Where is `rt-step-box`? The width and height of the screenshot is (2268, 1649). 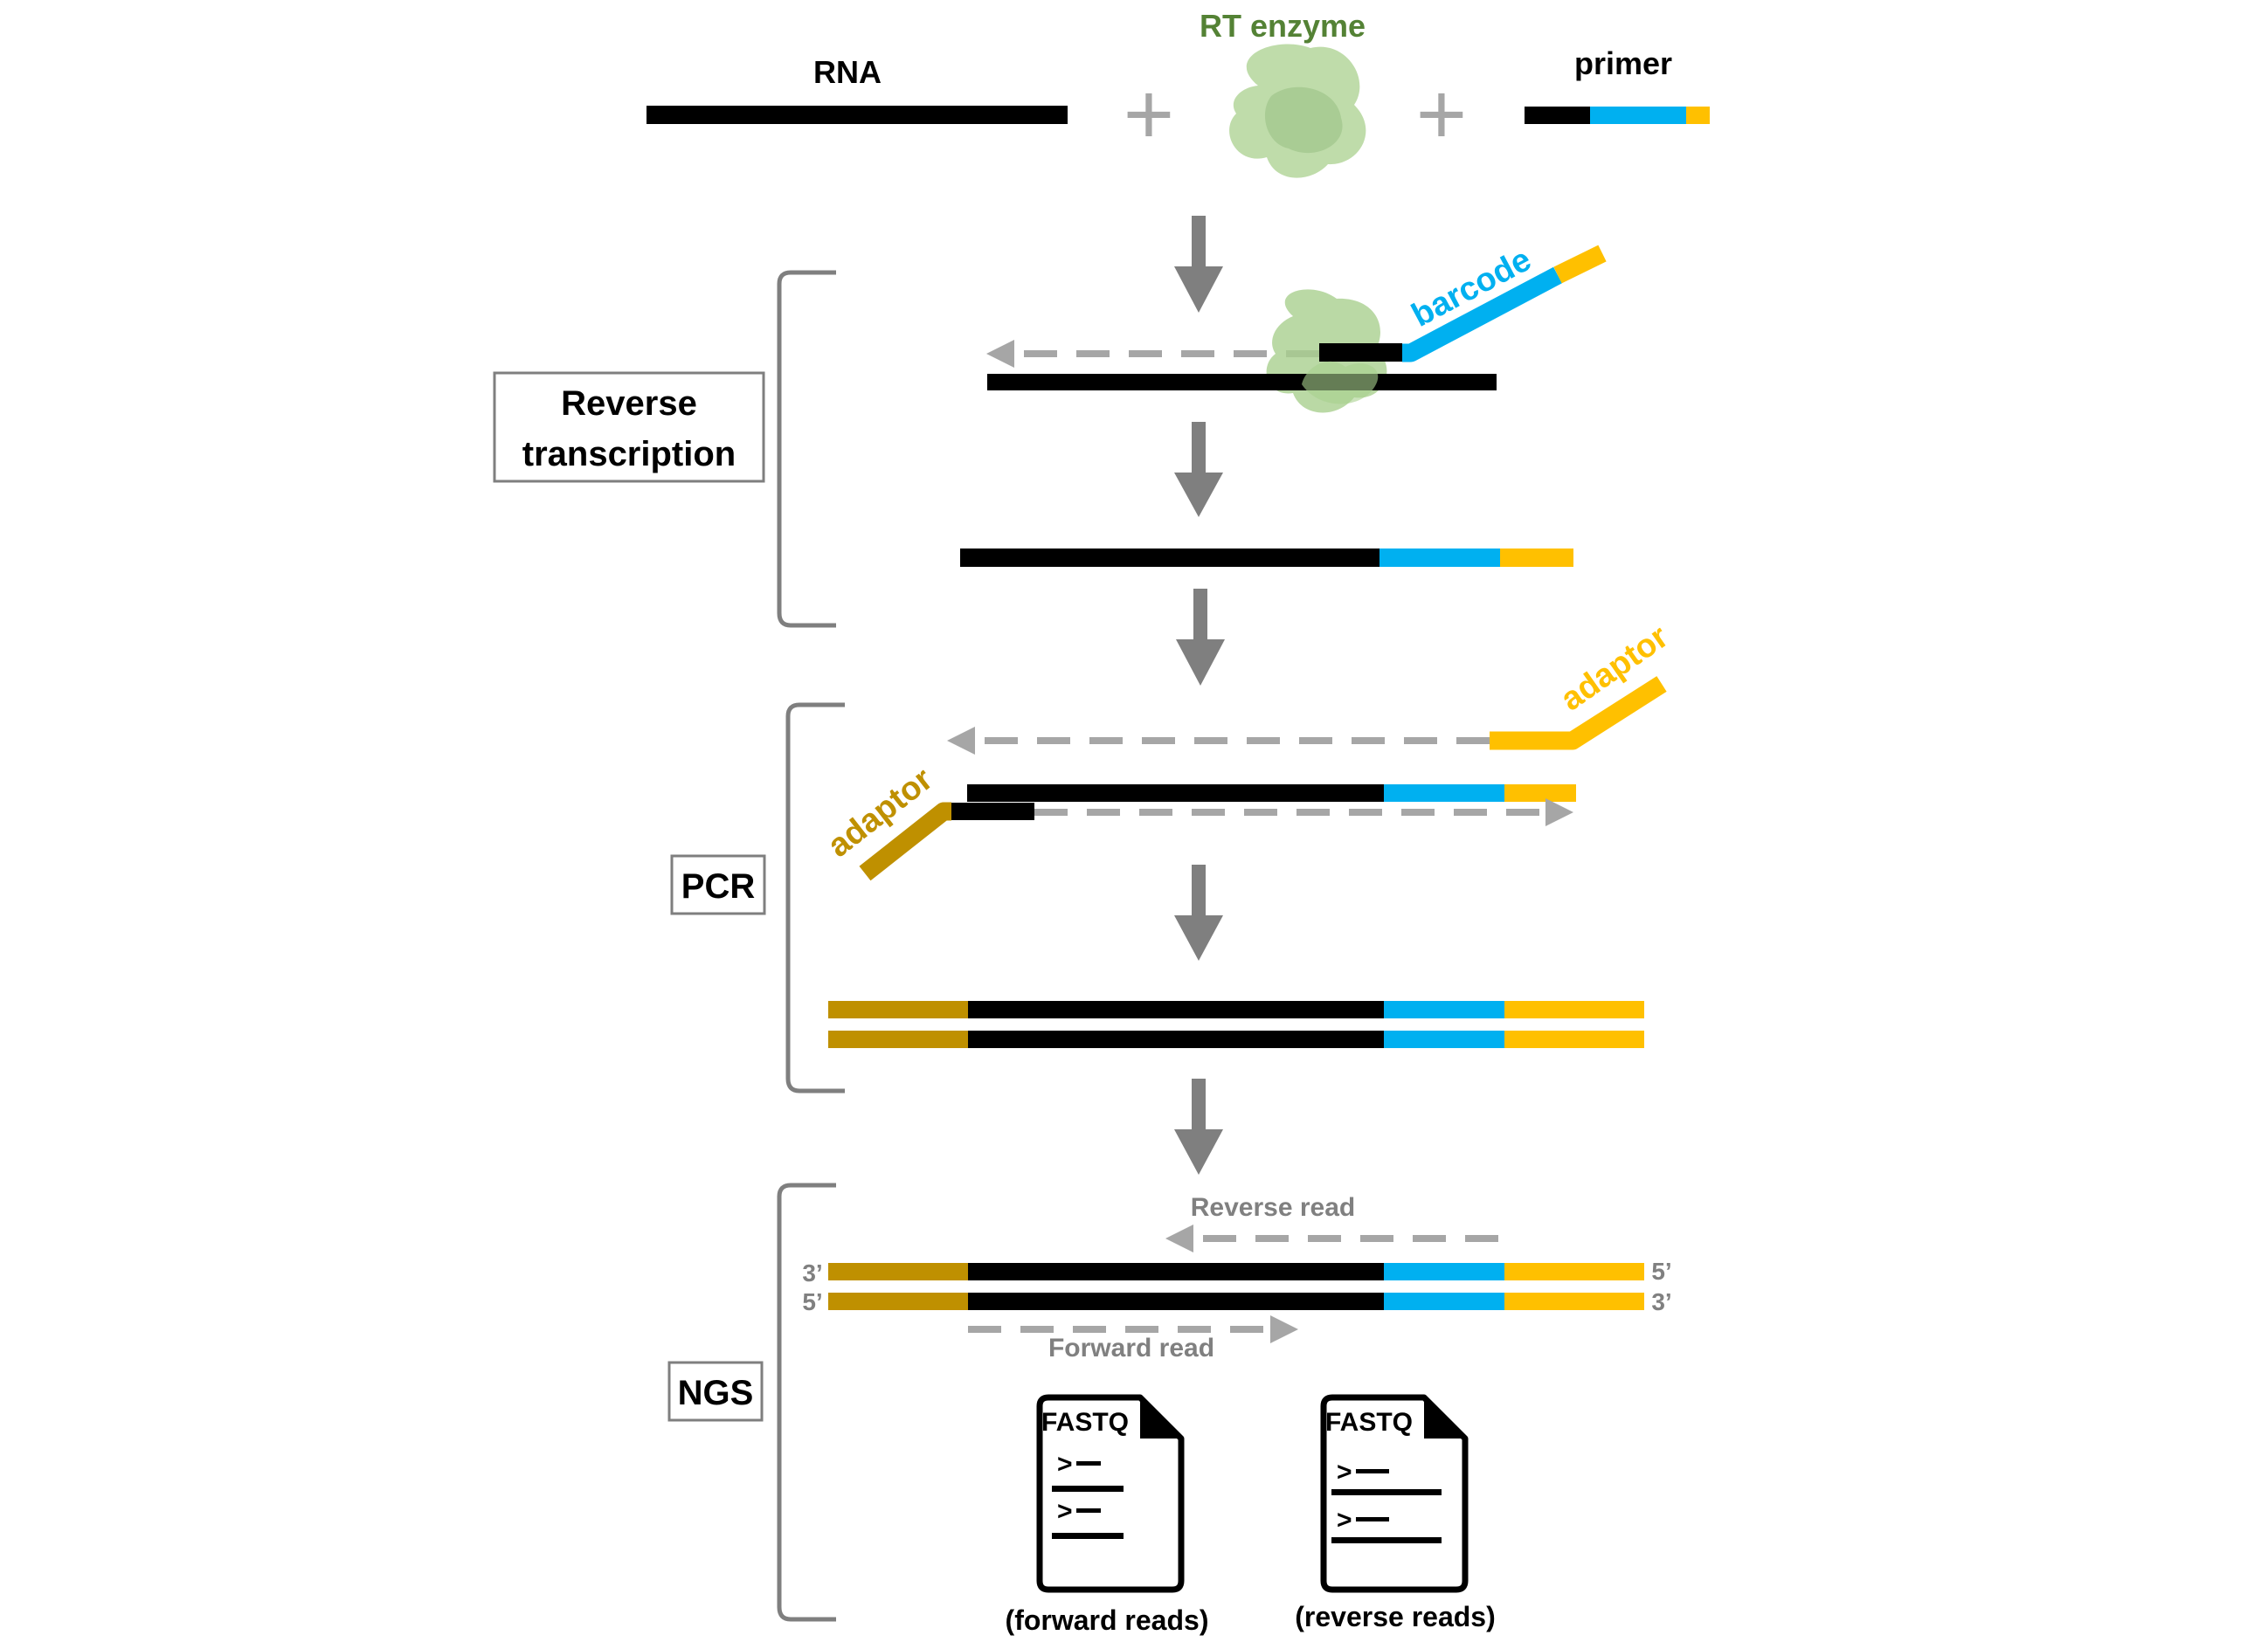 rt-step-box is located at coordinates (629, 427).